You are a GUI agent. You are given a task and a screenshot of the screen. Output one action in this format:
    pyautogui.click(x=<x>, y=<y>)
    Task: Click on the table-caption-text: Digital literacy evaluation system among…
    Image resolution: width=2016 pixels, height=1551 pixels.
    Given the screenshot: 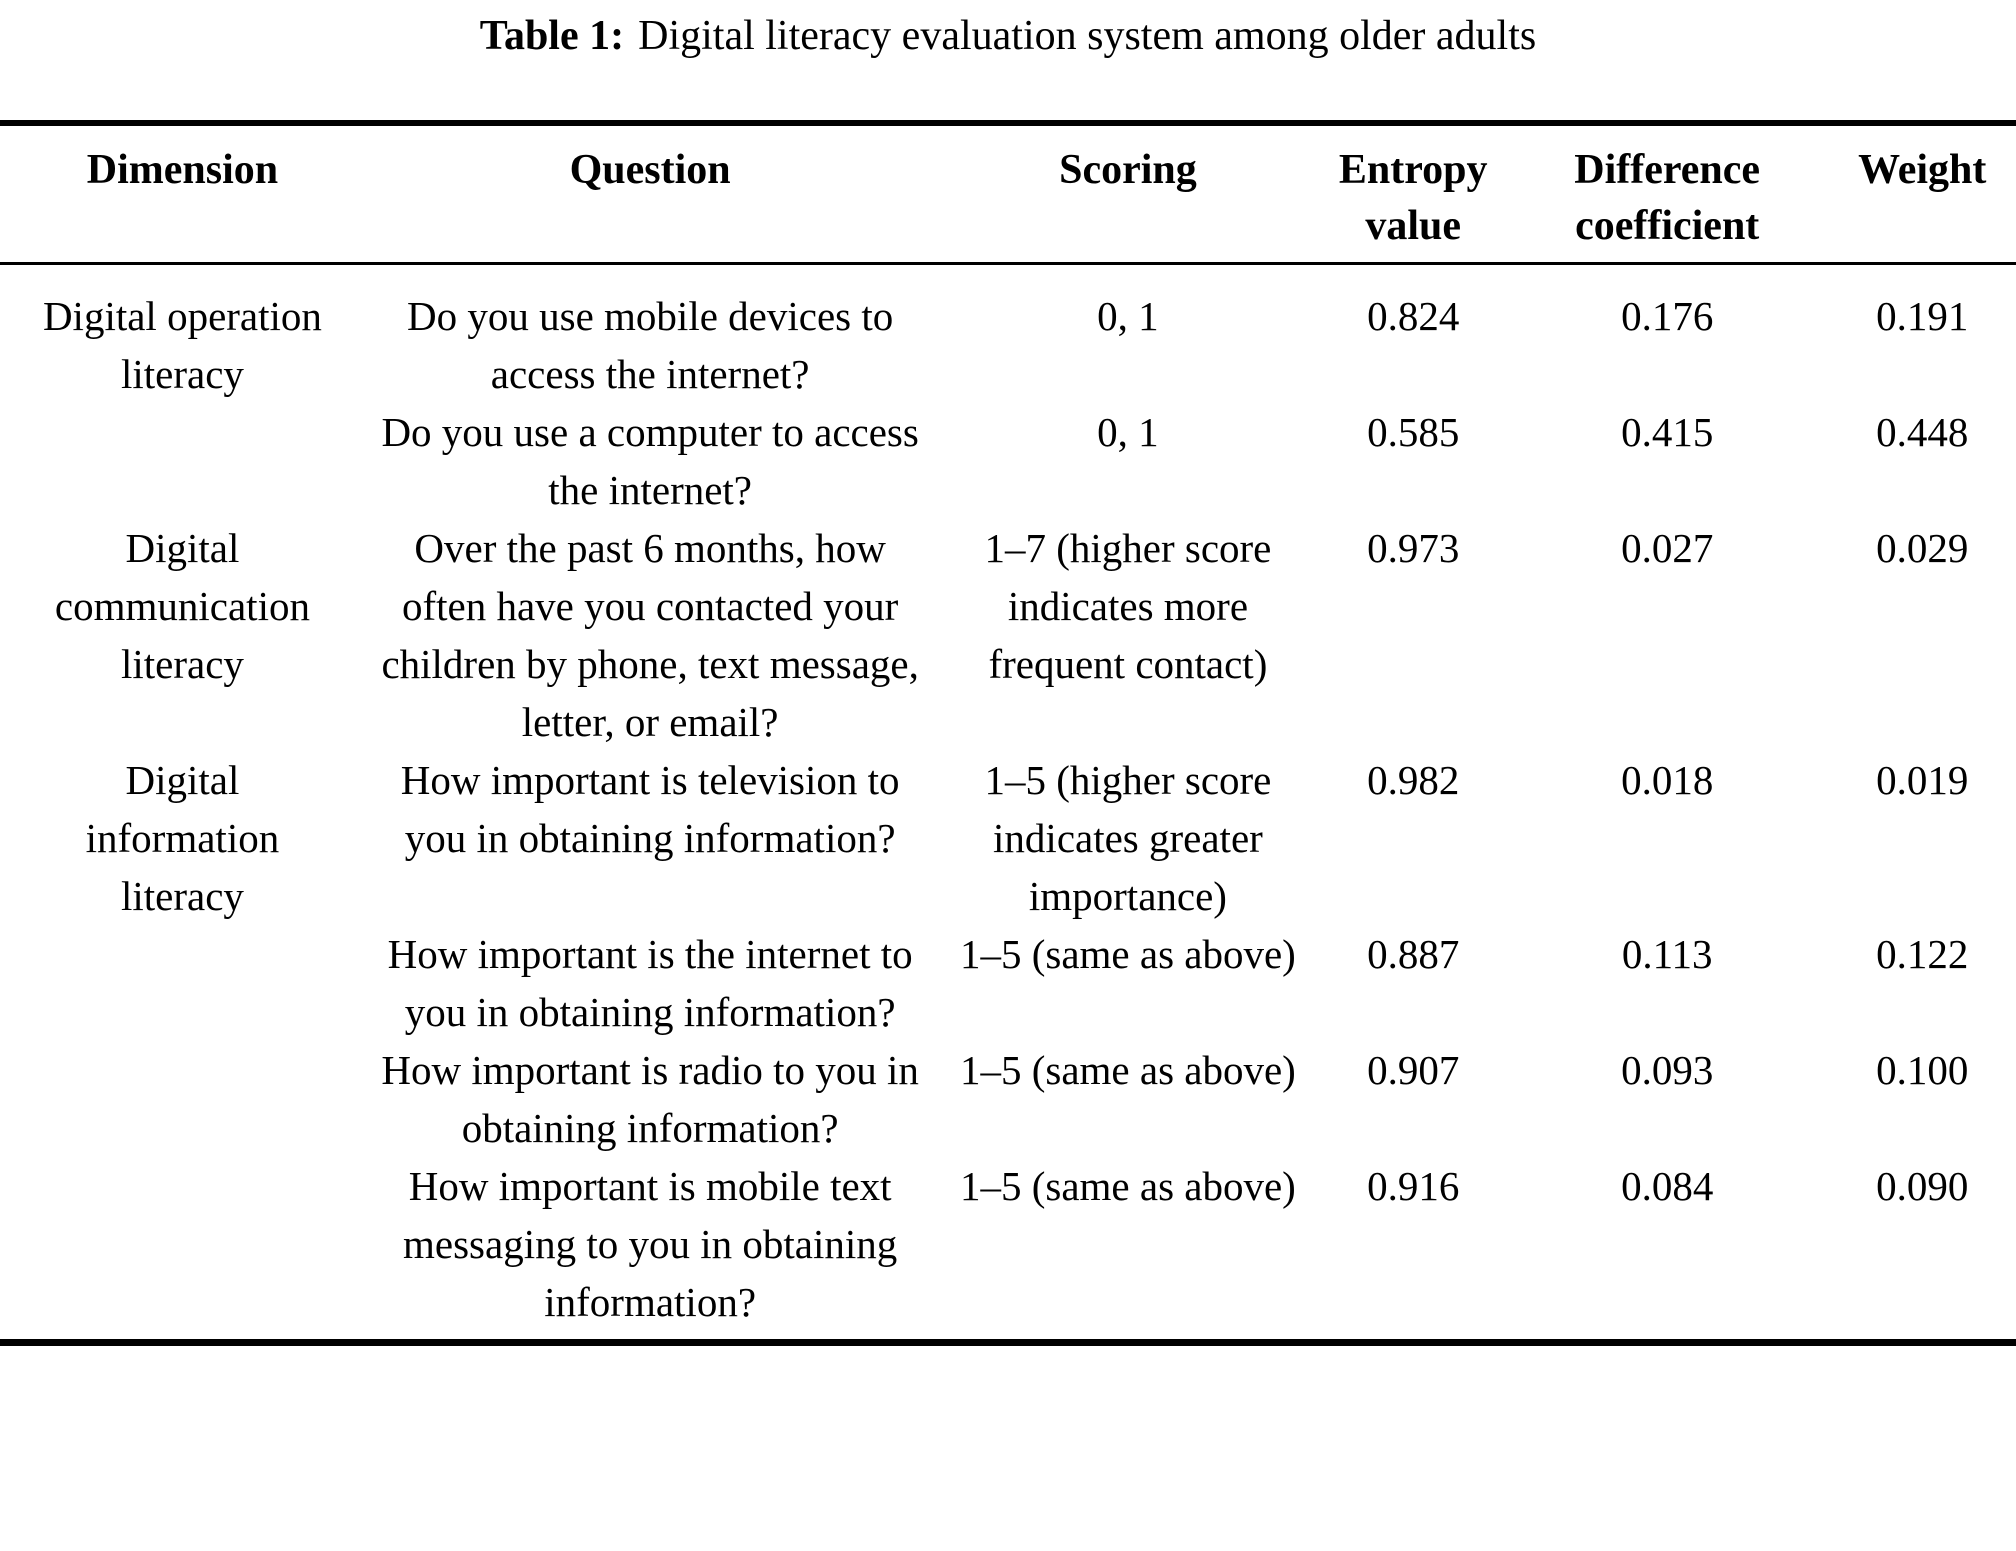 What is the action you would take?
    pyautogui.click(x=1087, y=36)
    